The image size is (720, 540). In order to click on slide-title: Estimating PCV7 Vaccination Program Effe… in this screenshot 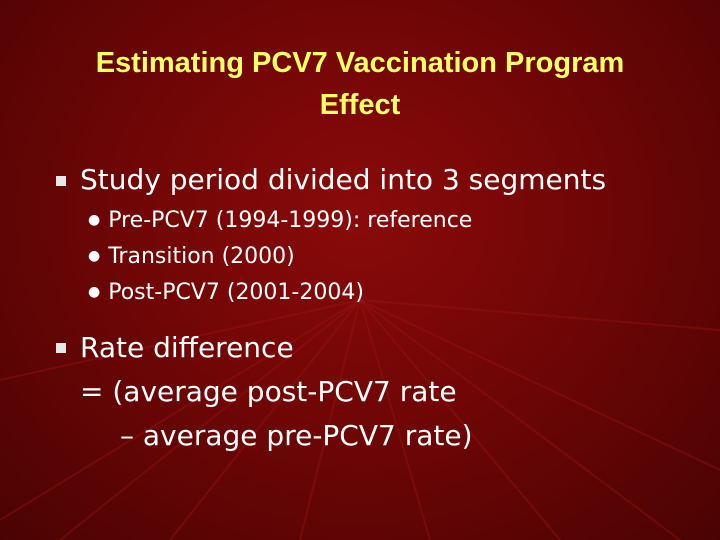, I will do `click(360, 84)`.